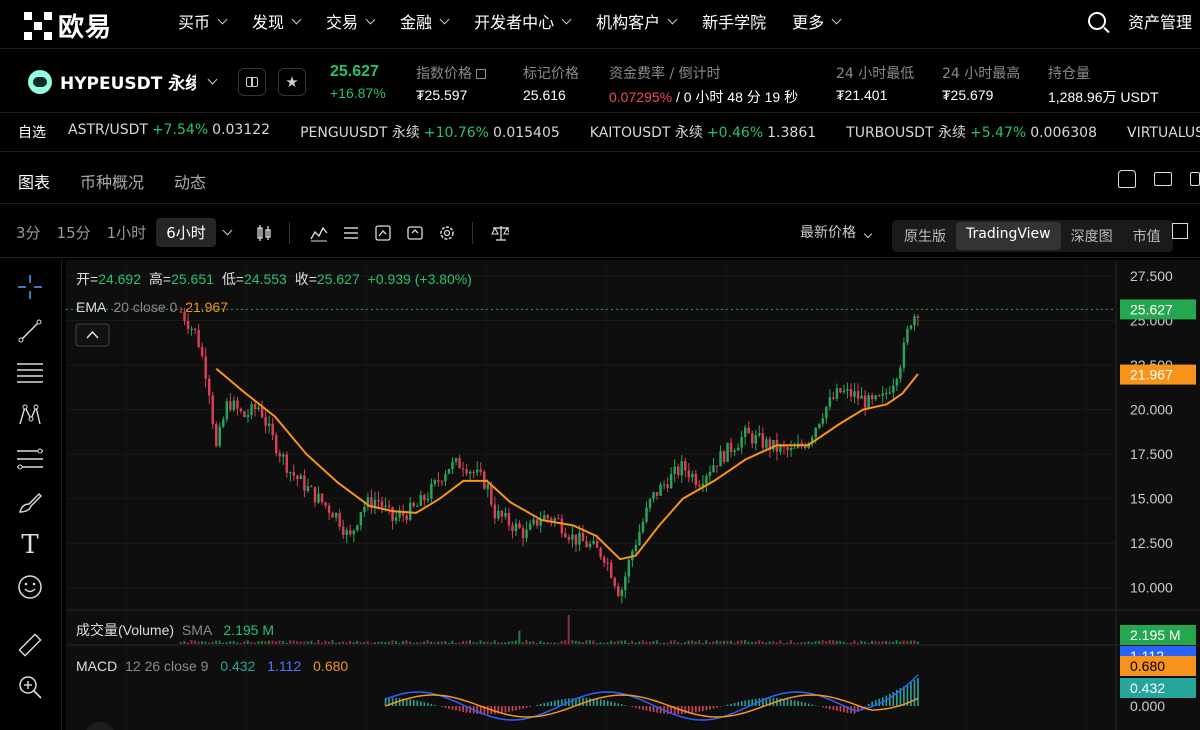 This screenshot has height=730, width=1200. I want to click on alert-icon, so click(1127, 179).